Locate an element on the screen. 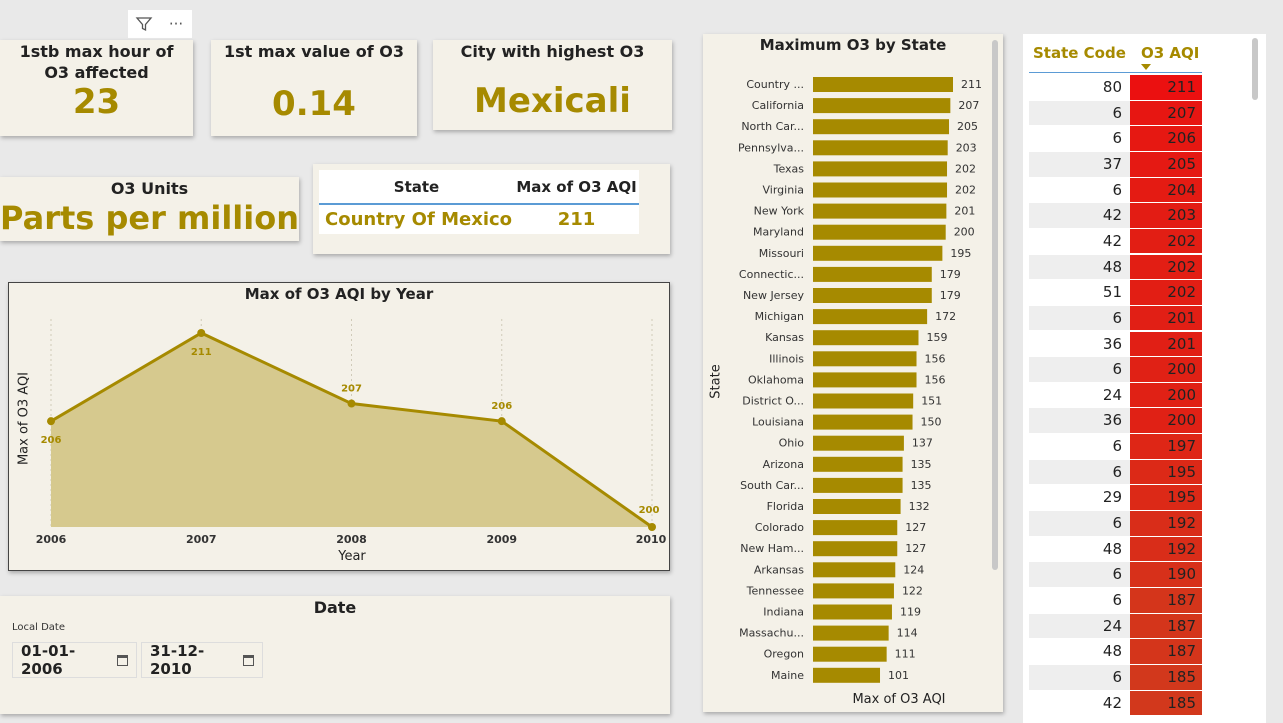  data-label: 124 is located at coordinates (913, 569).